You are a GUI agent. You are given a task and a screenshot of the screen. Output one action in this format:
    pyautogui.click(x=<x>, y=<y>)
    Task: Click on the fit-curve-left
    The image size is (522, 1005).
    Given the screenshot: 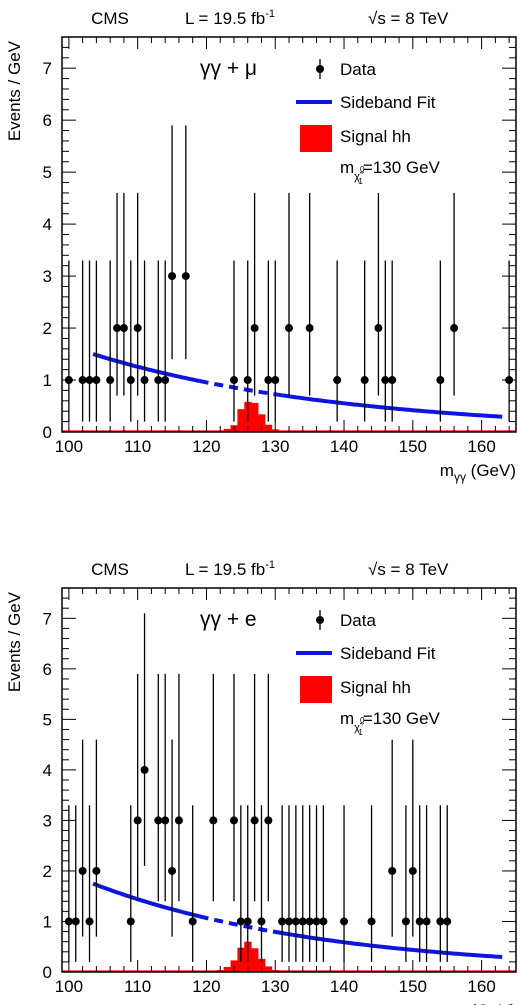 What is the action you would take?
    pyautogui.click(x=146, y=900)
    